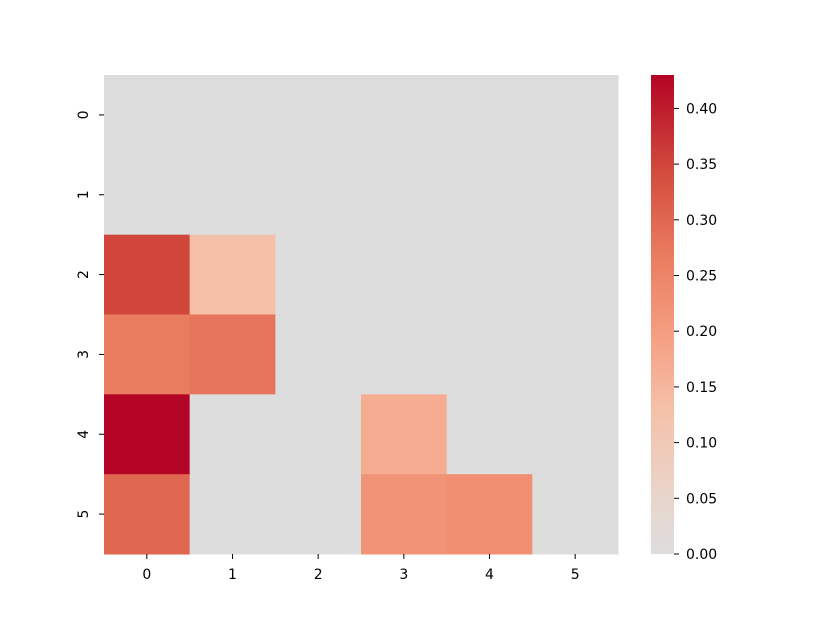 This screenshot has width=830, height=623. What do you see at coordinates (575, 115) in the screenshot?
I see `heatmap-cell-r0-c5` at bounding box center [575, 115].